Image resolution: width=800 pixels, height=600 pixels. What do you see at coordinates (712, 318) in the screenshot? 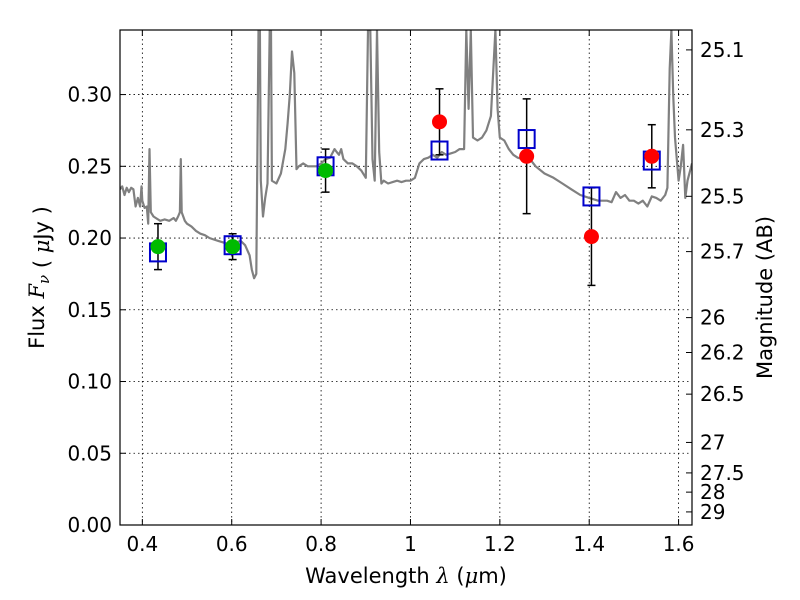
I see `right-tick-label: 26` at bounding box center [712, 318].